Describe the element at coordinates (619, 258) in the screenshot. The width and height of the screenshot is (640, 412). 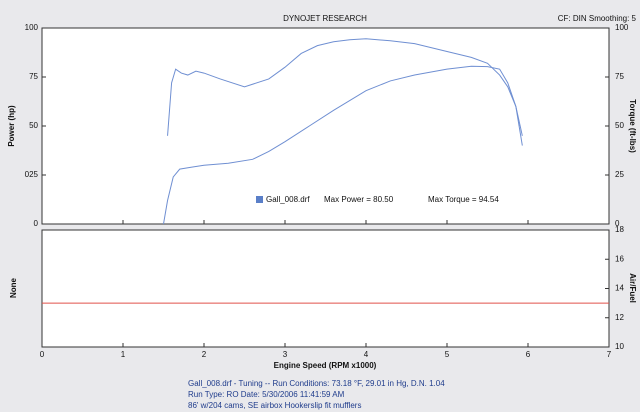
I see `y-tick-label: 16` at that location.